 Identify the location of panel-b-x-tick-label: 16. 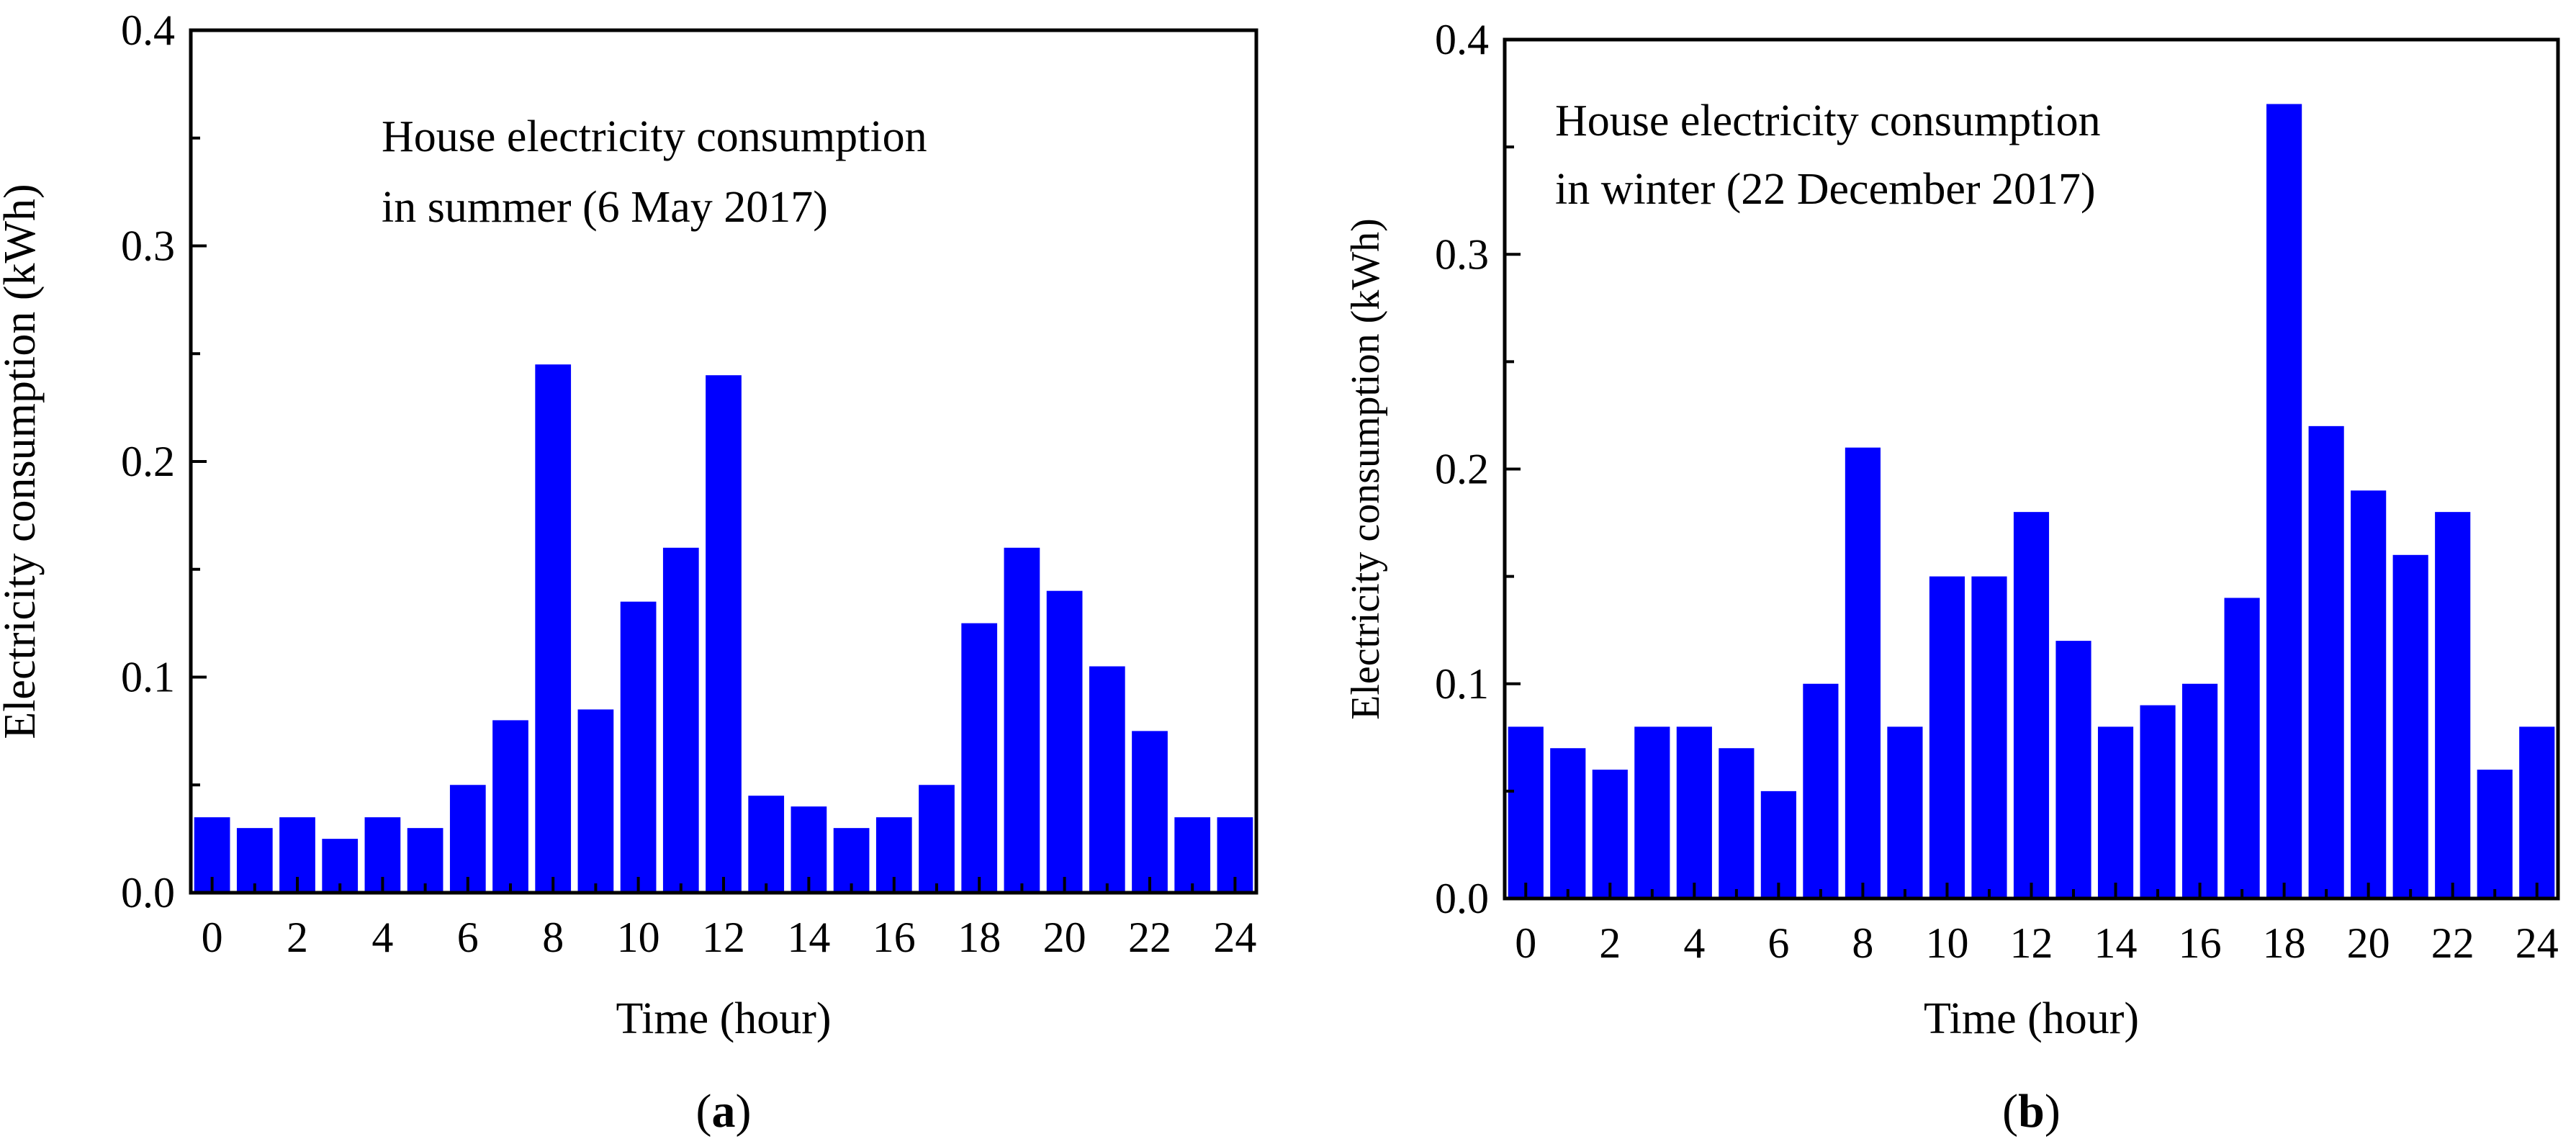
(2200, 943).